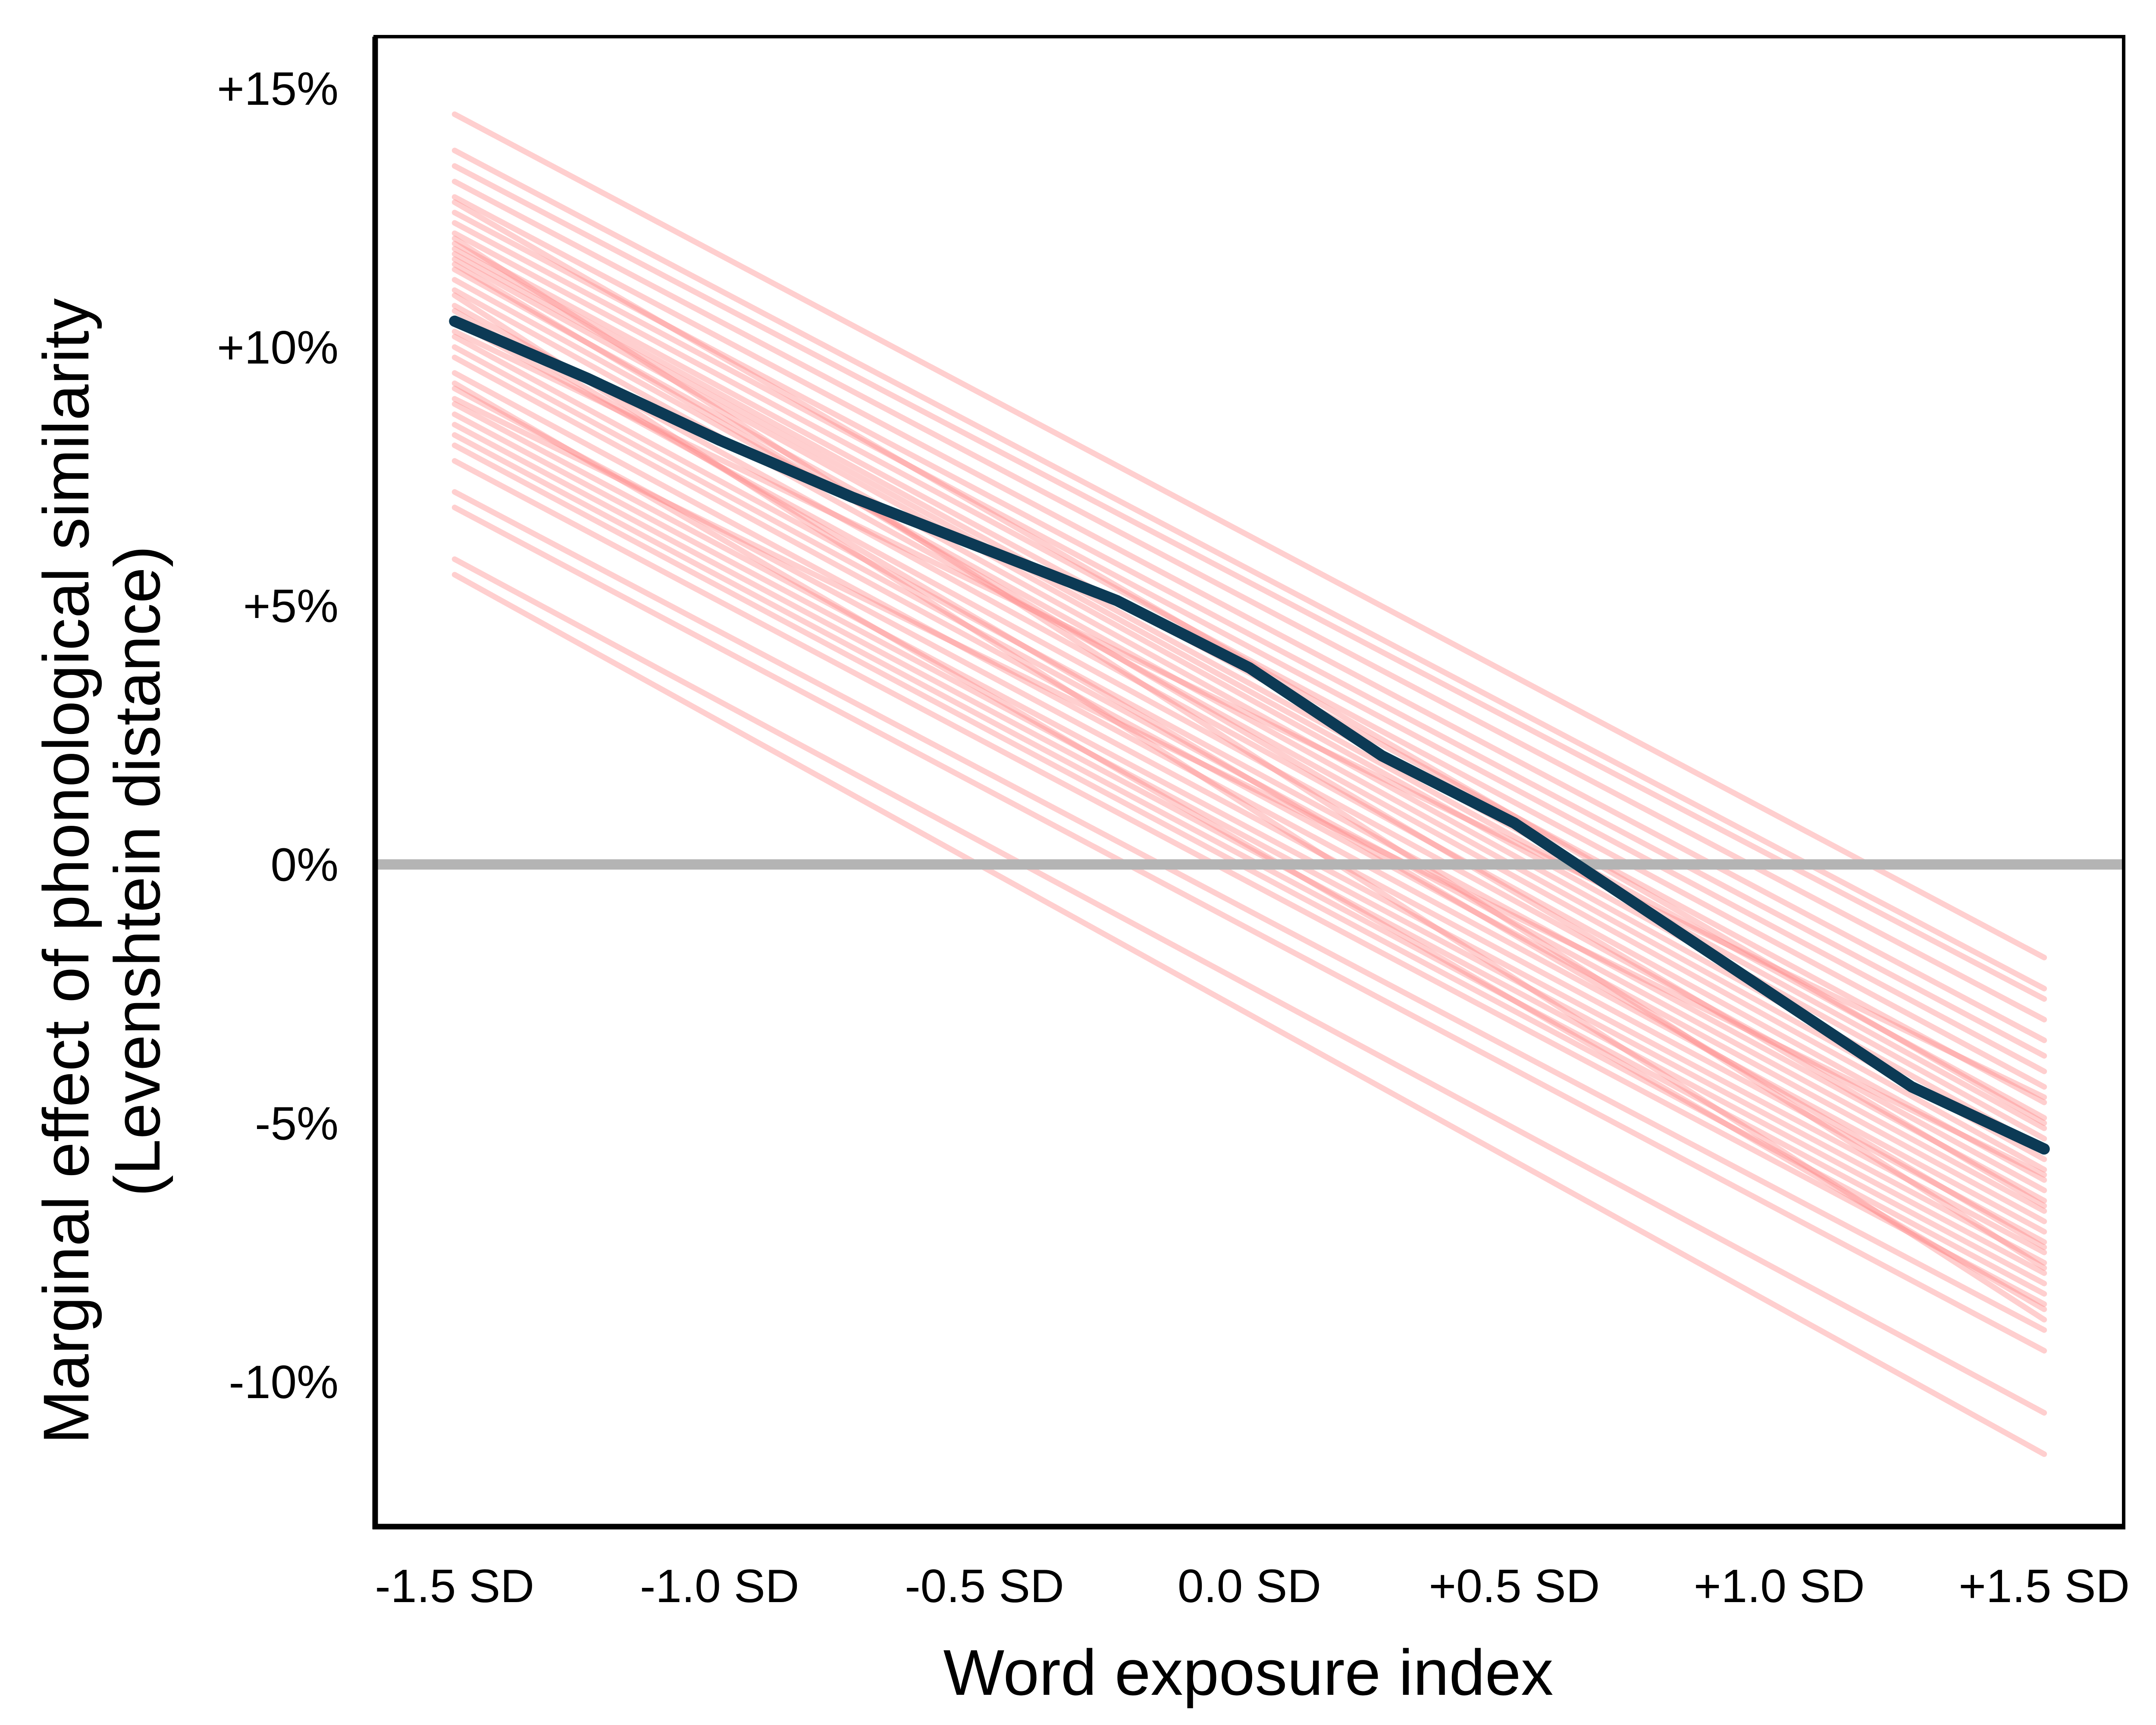  What do you see at coordinates (277, 347) in the screenshot?
I see `y-tick-label: +10%` at bounding box center [277, 347].